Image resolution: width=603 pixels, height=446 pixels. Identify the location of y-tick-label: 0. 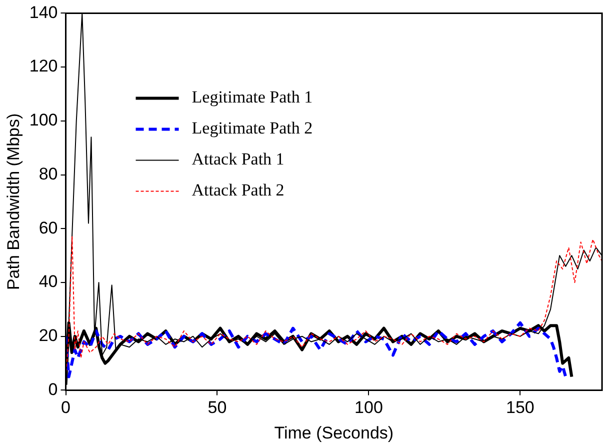
(53, 389).